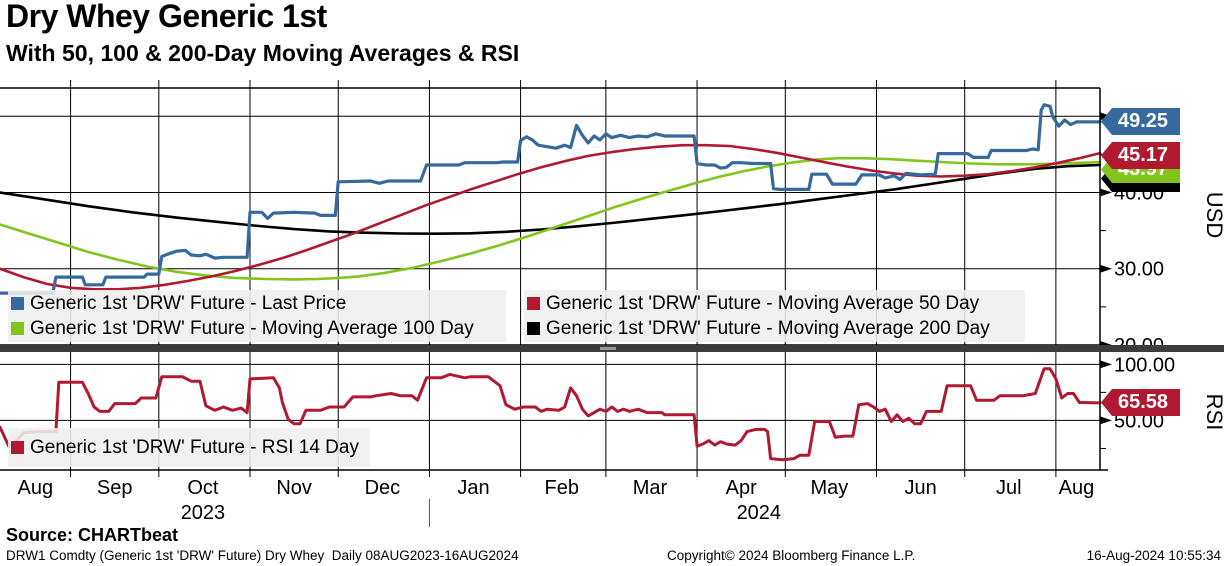 The width and height of the screenshot is (1224, 566). Describe the element at coordinates (1144, 365) in the screenshot. I see `y-tick-label: 100.00` at that location.